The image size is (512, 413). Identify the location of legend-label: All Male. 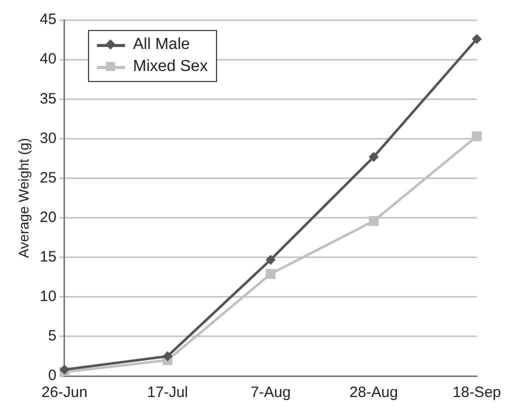
(161, 45).